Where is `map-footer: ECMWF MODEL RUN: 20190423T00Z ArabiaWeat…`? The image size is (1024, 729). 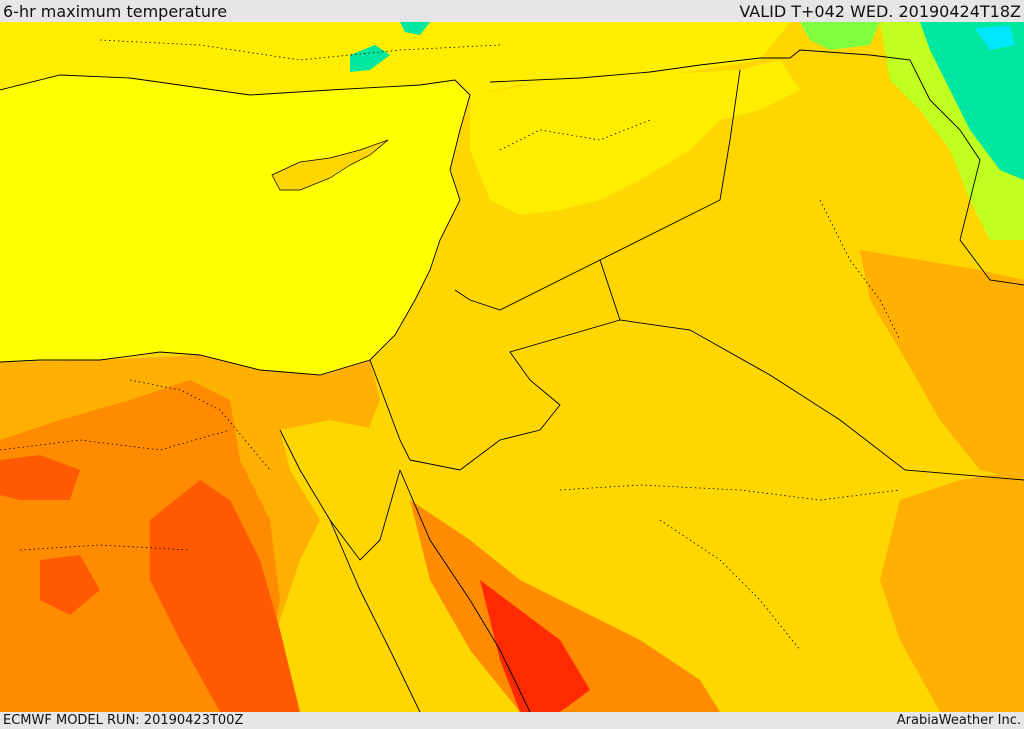 map-footer: ECMWF MODEL RUN: 20190423T00Z ArabiaWeat… is located at coordinates (512, 720).